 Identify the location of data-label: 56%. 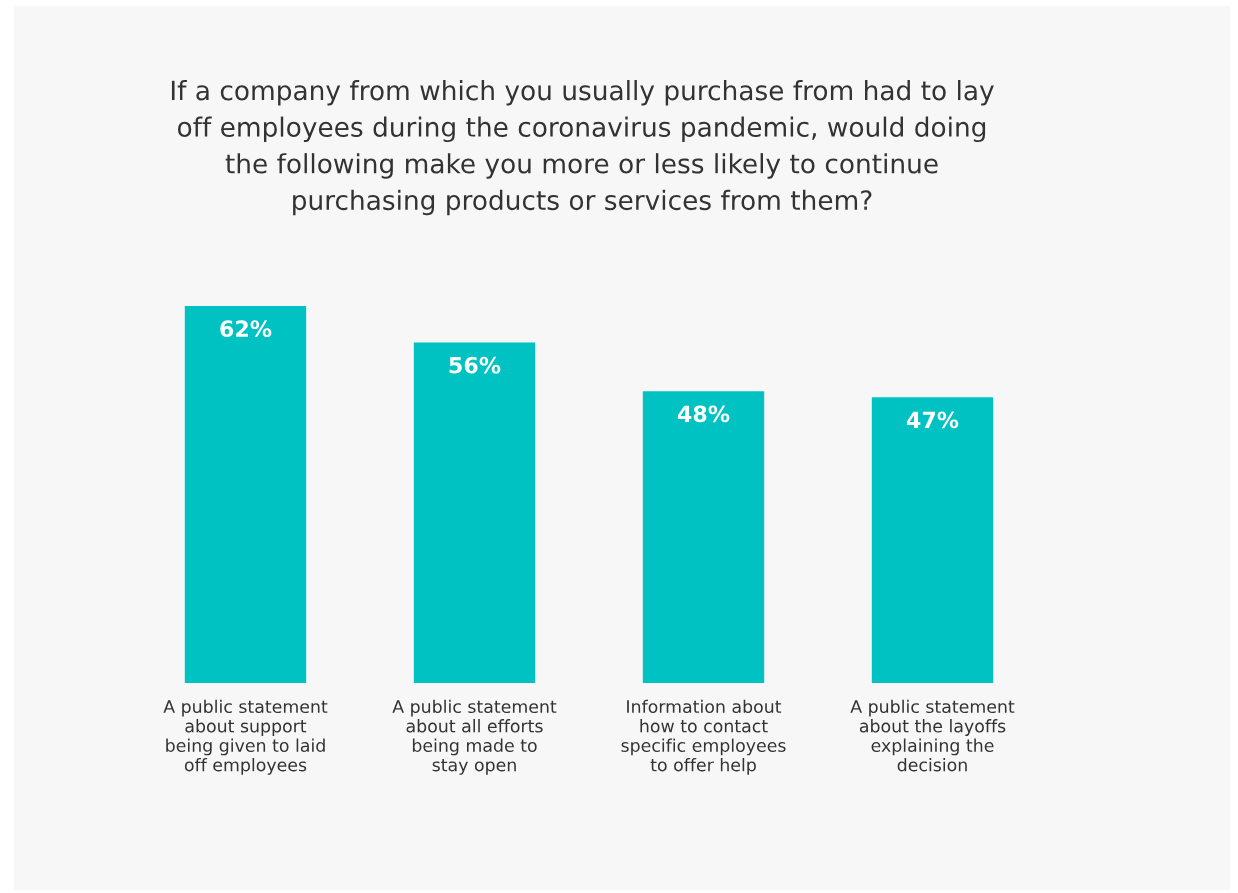
(475, 365).